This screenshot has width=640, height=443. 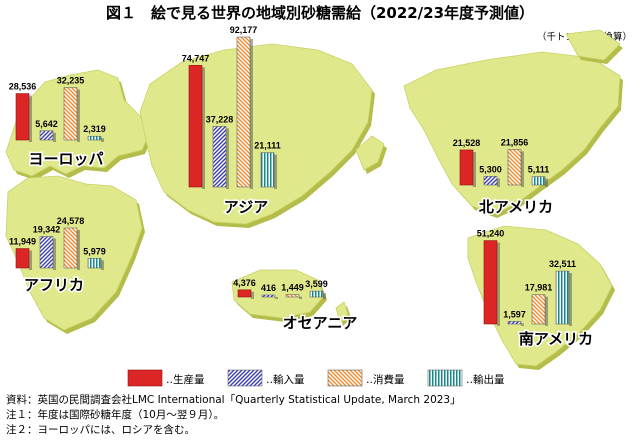 What do you see at coordinates (485, 379) in the screenshot?
I see `legend-label: ‥輸出量` at bounding box center [485, 379].